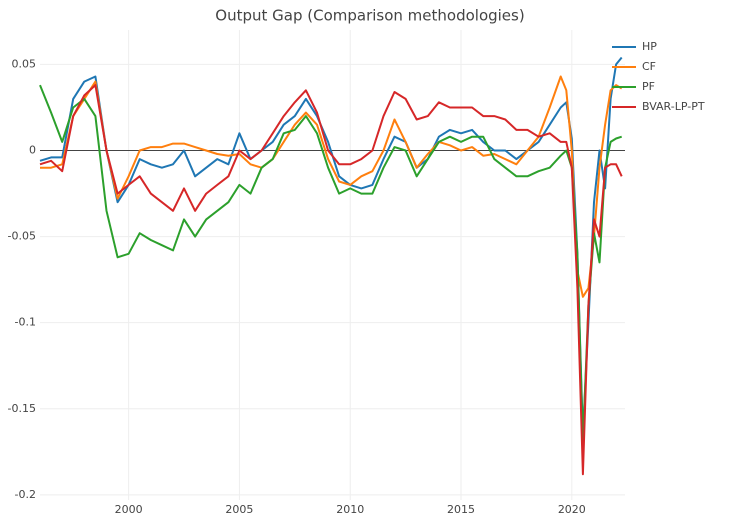  Describe the element at coordinates (22, 236) in the screenshot. I see `y-tick-label: -0.05` at that location.